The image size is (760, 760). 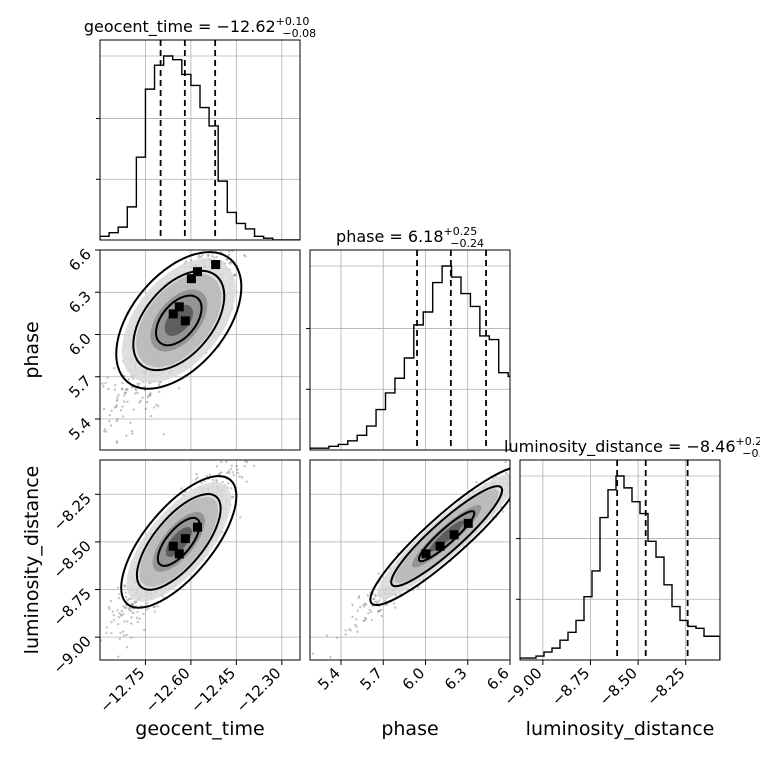 I want to click on ytick-label-phase-2: 6.0, so click(x=80, y=345).